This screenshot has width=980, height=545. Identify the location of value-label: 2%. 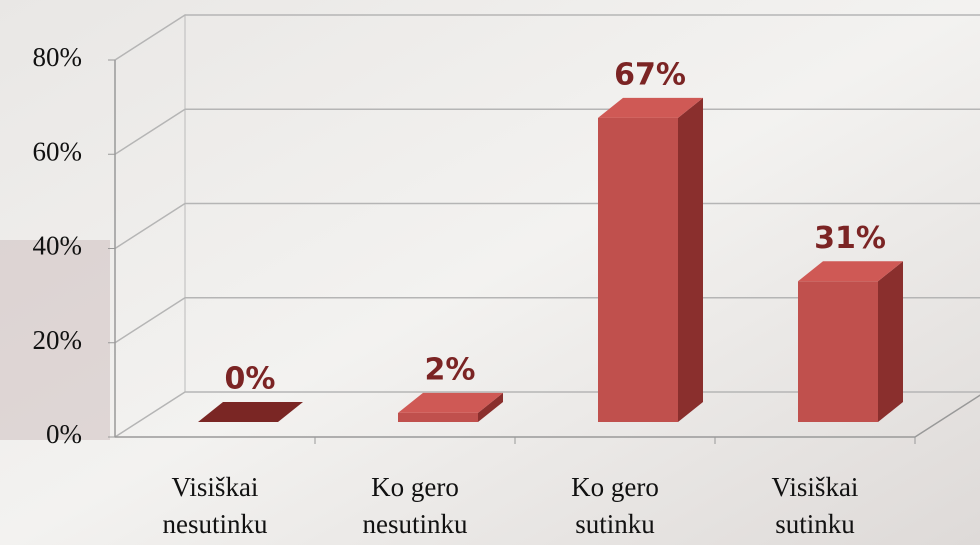
(450, 369).